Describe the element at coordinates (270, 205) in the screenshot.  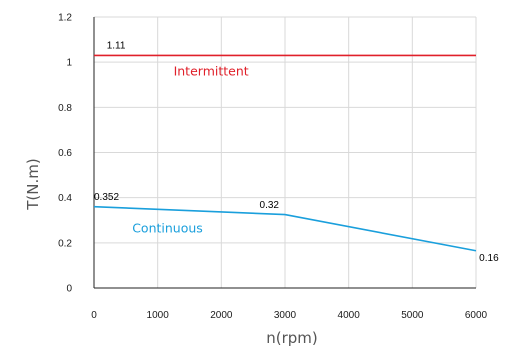
I see `data-label: 0.32` at that location.